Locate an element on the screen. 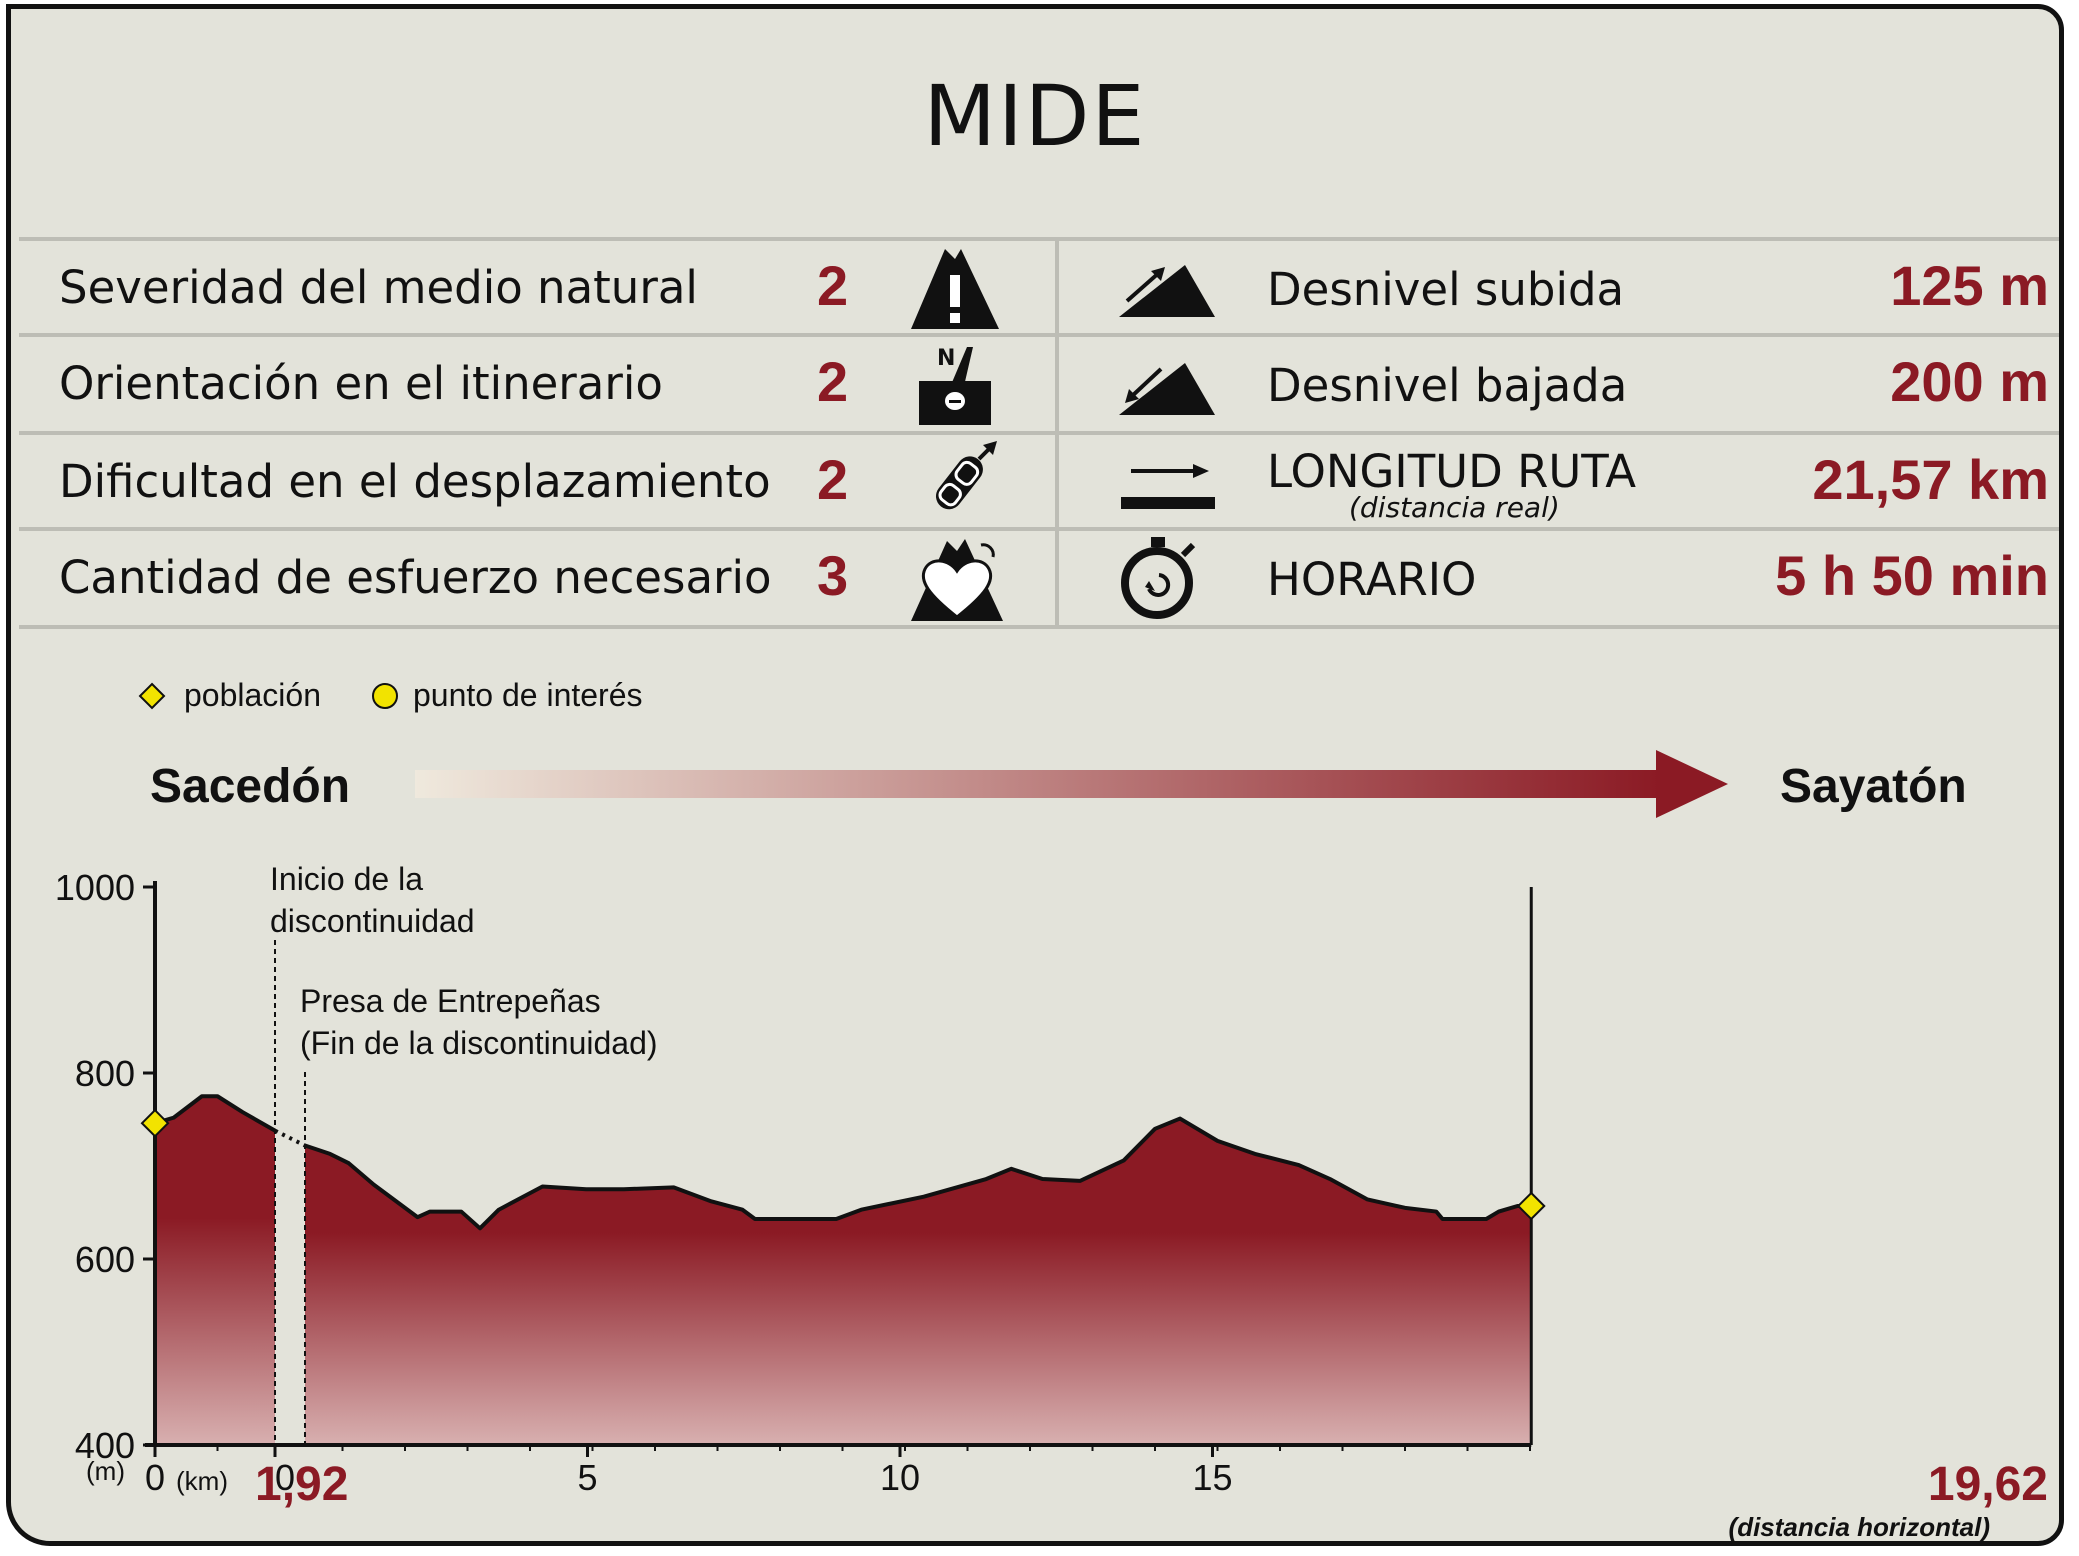  discontinuity-start-value: 1,92 is located at coordinates (301, 1484).